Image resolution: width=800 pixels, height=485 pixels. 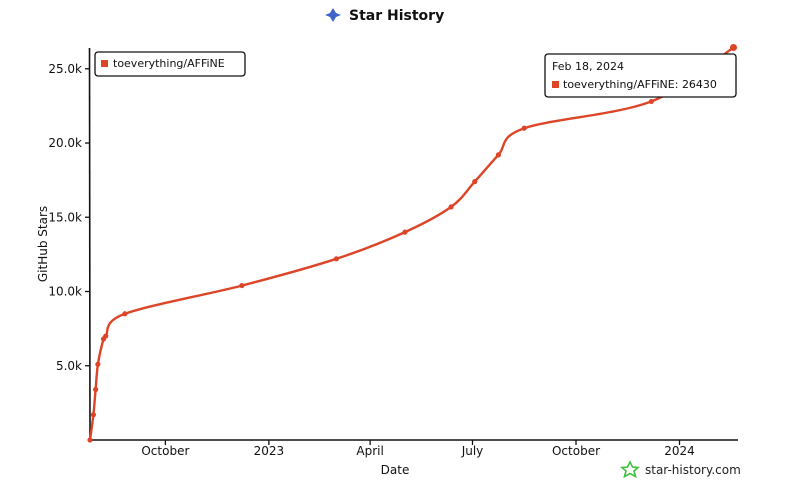 What do you see at coordinates (269, 451) in the screenshot?
I see `x-tick-label: 2023` at bounding box center [269, 451].